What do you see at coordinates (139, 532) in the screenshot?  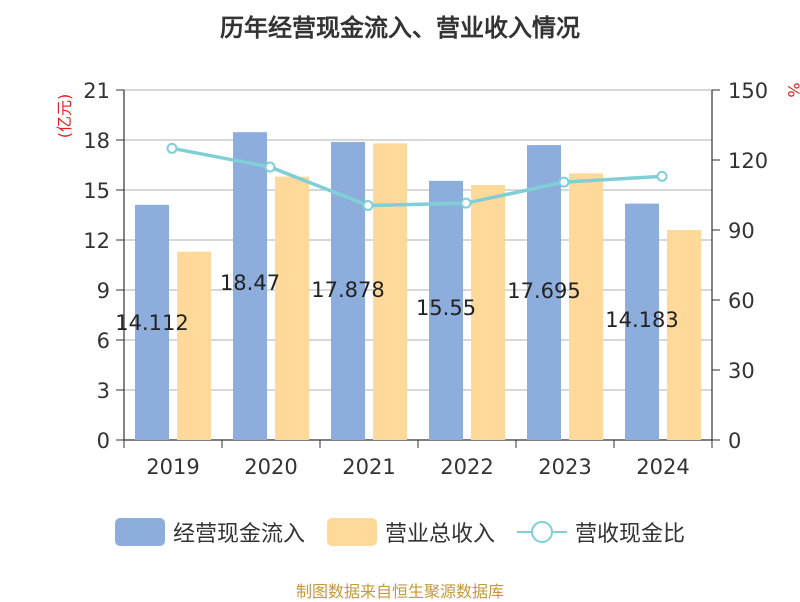 I see `legend-swatch-cash-inflow` at bounding box center [139, 532].